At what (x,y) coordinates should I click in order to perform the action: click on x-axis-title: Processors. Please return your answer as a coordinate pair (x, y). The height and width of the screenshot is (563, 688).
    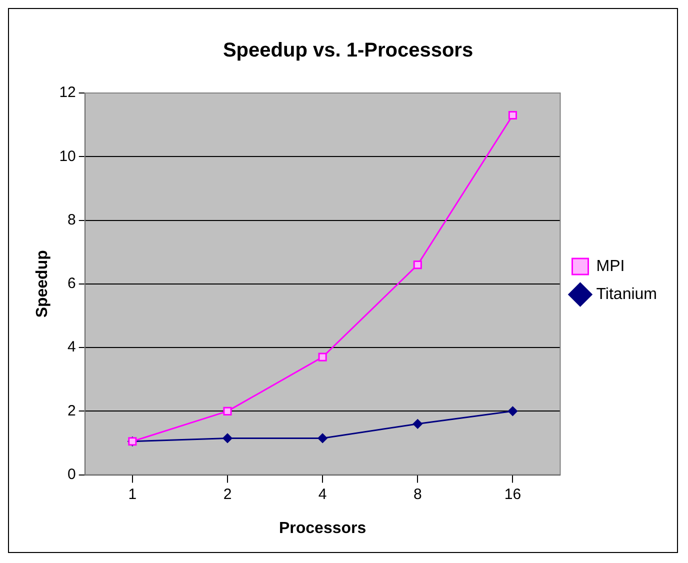
    Looking at the image, I should click on (322, 528).